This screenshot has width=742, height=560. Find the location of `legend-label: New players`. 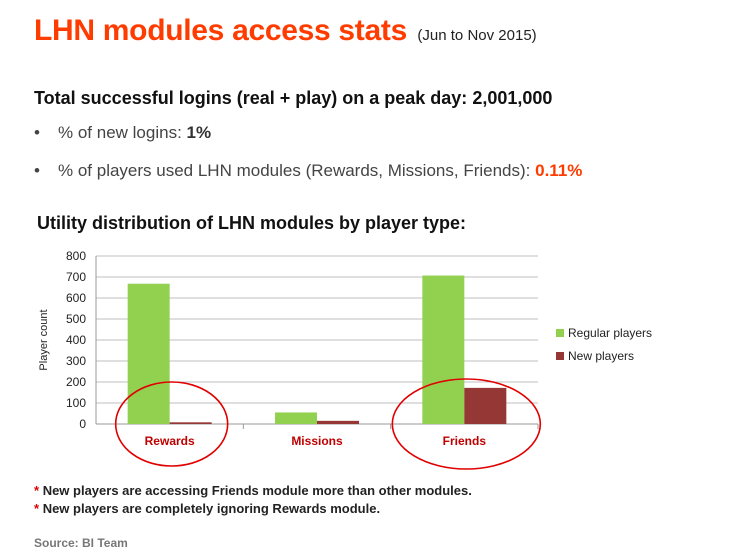

legend-label: New players is located at coordinates (601, 356).